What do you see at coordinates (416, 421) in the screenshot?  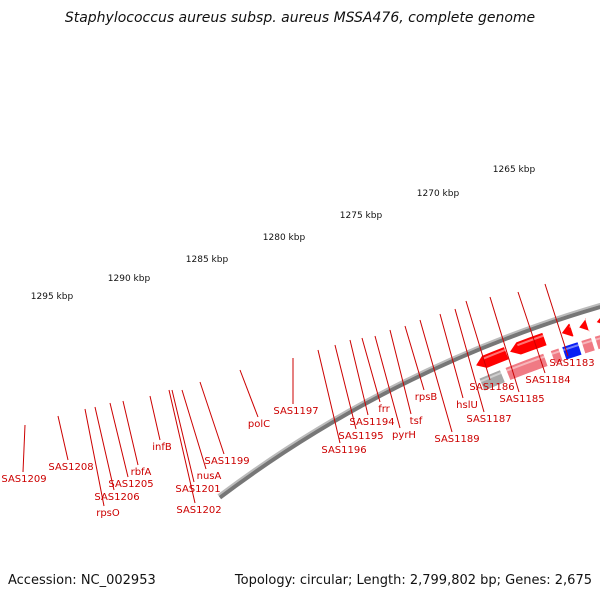 I see `gene-label: tsf` at bounding box center [416, 421].